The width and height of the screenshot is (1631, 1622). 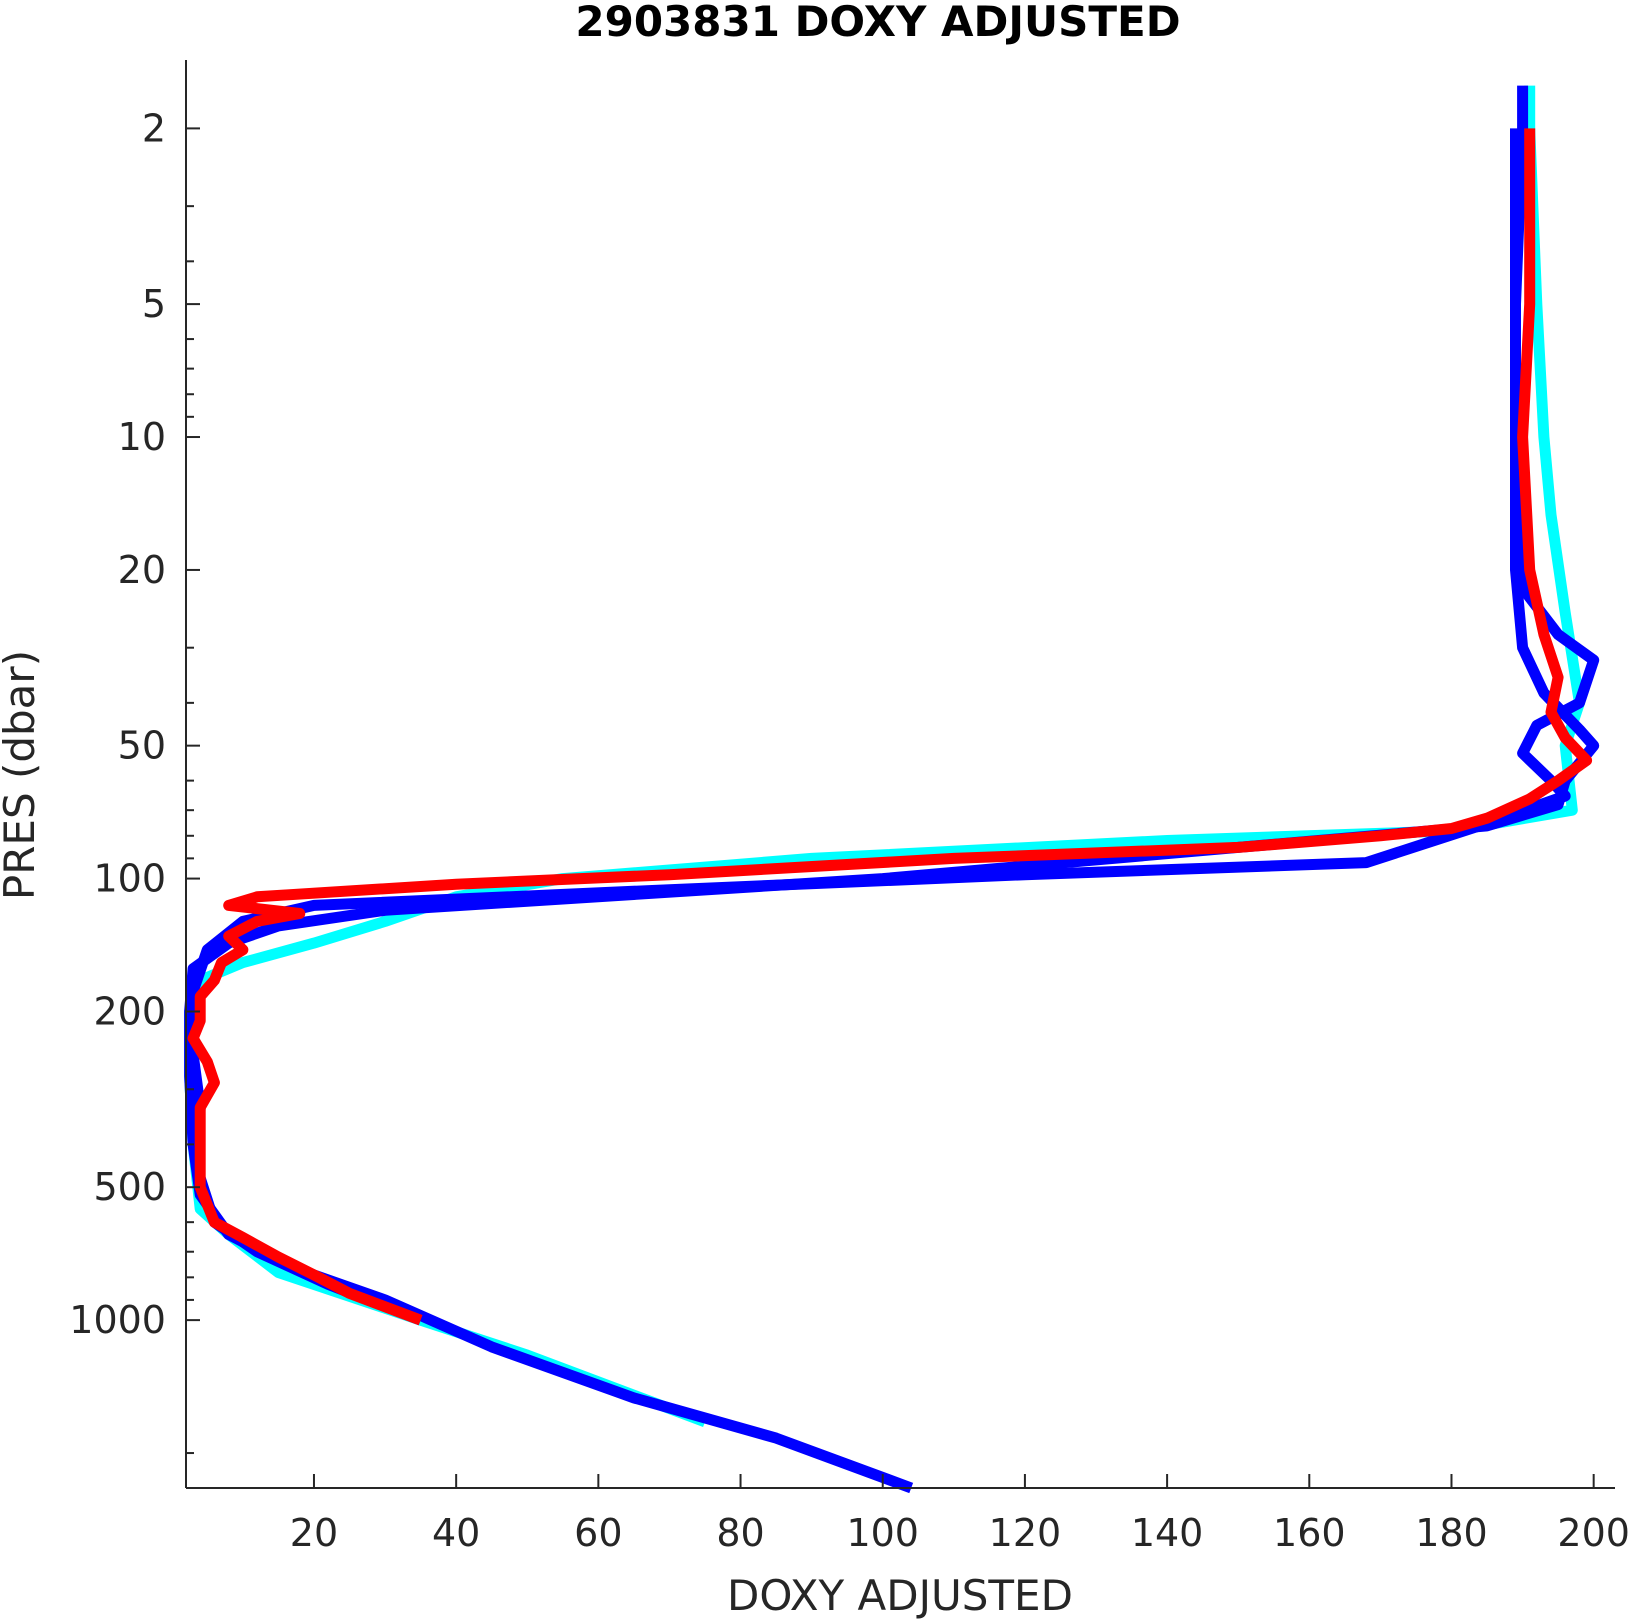 What do you see at coordinates (1451, 1533) in the screenshot?
I see `x-tick-label: 180` at bounding box center [1451, 1533].